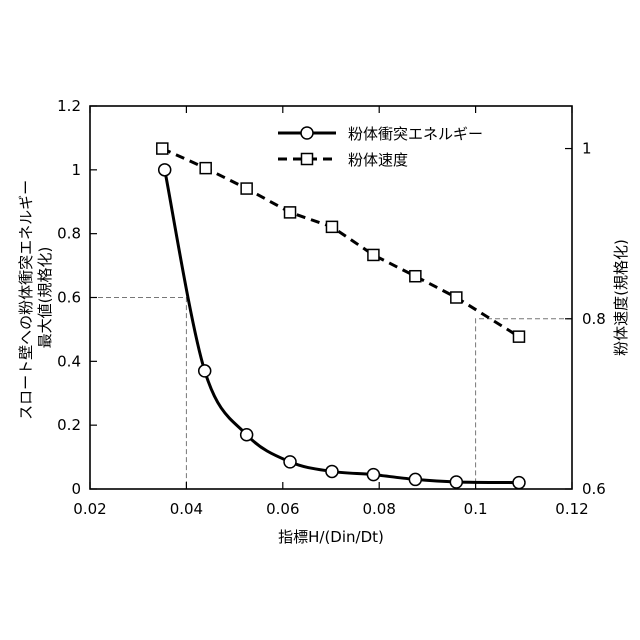  What do you see at coordinates (331, 537) in the screenshot?
I see `x-axis-title: 指標H/(Din/Dt)` at bounding box center [331, 537].